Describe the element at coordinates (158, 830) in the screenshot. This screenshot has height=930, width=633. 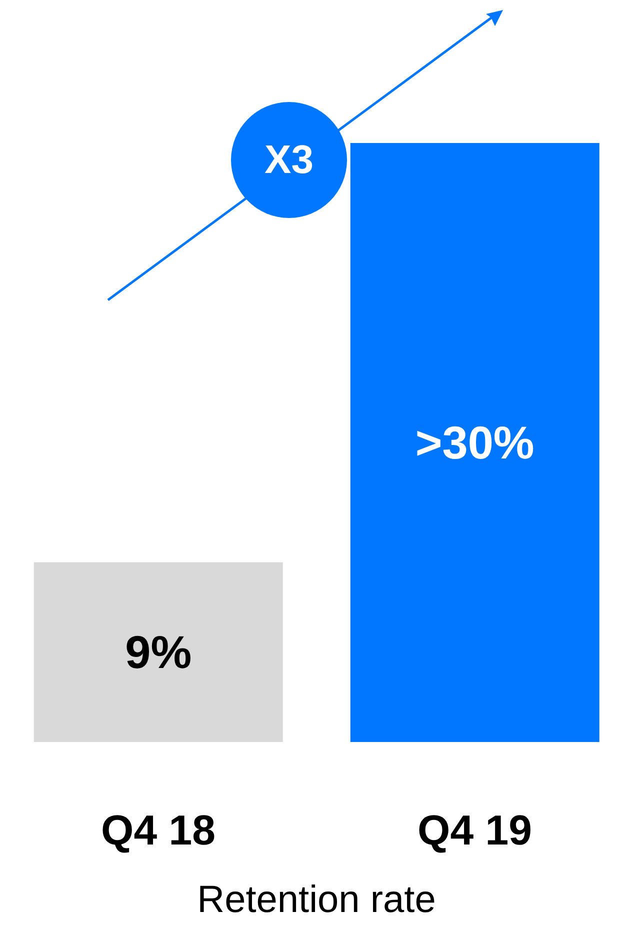
I see `x-tick-label: Q4 18` at that location.